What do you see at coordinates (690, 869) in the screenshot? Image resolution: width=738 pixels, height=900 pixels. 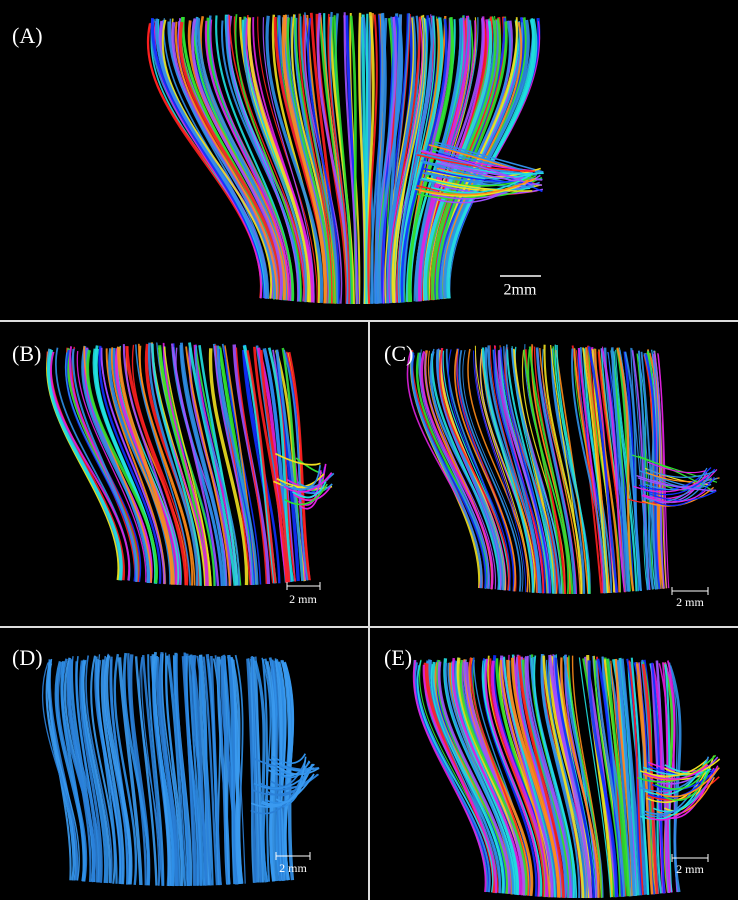 I see `scale-label: 2 mm` at bounding box center [690, 869].